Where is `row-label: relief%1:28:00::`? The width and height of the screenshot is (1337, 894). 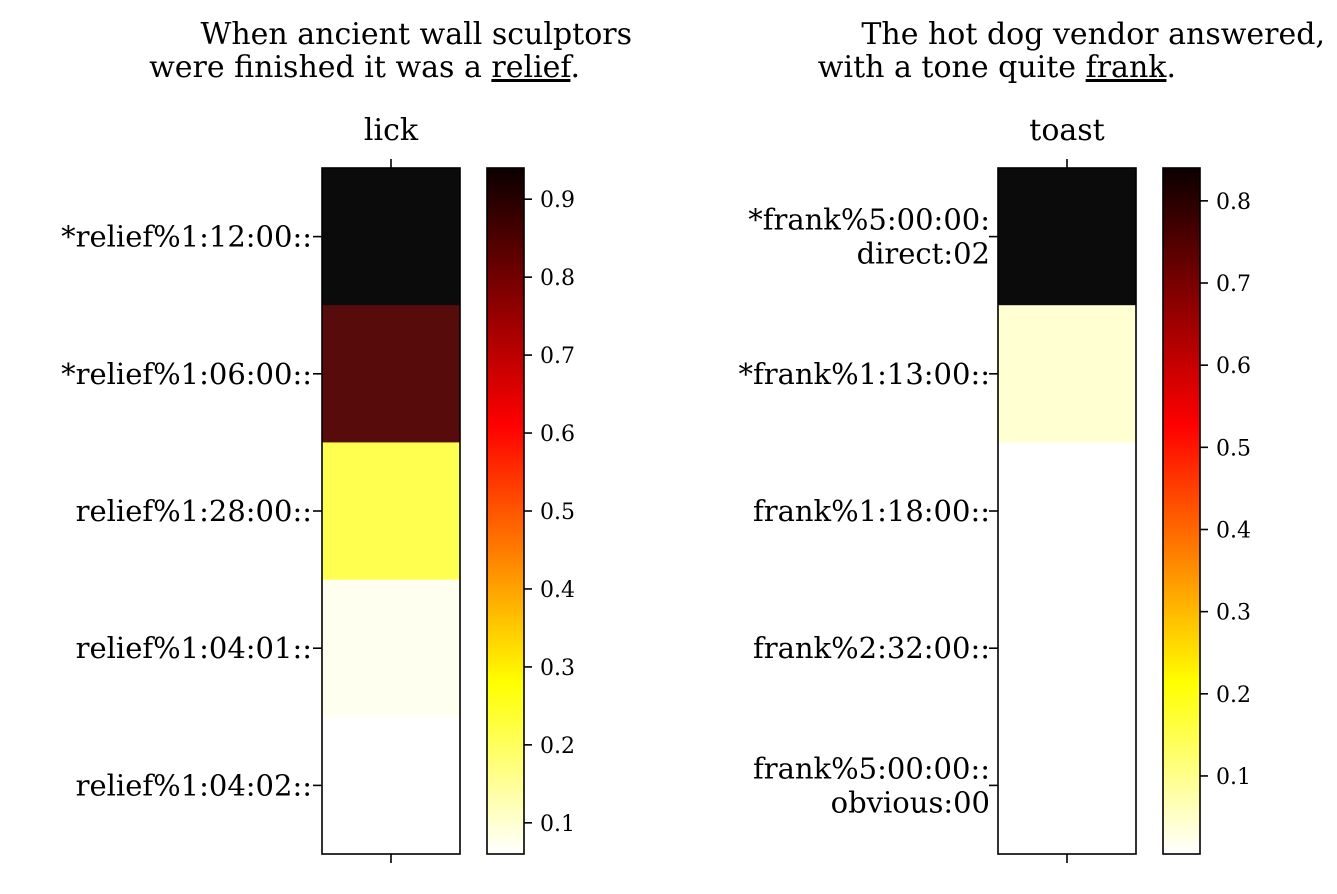 row-label: relief%1:28:00:: is located at coordinates (194, 511).